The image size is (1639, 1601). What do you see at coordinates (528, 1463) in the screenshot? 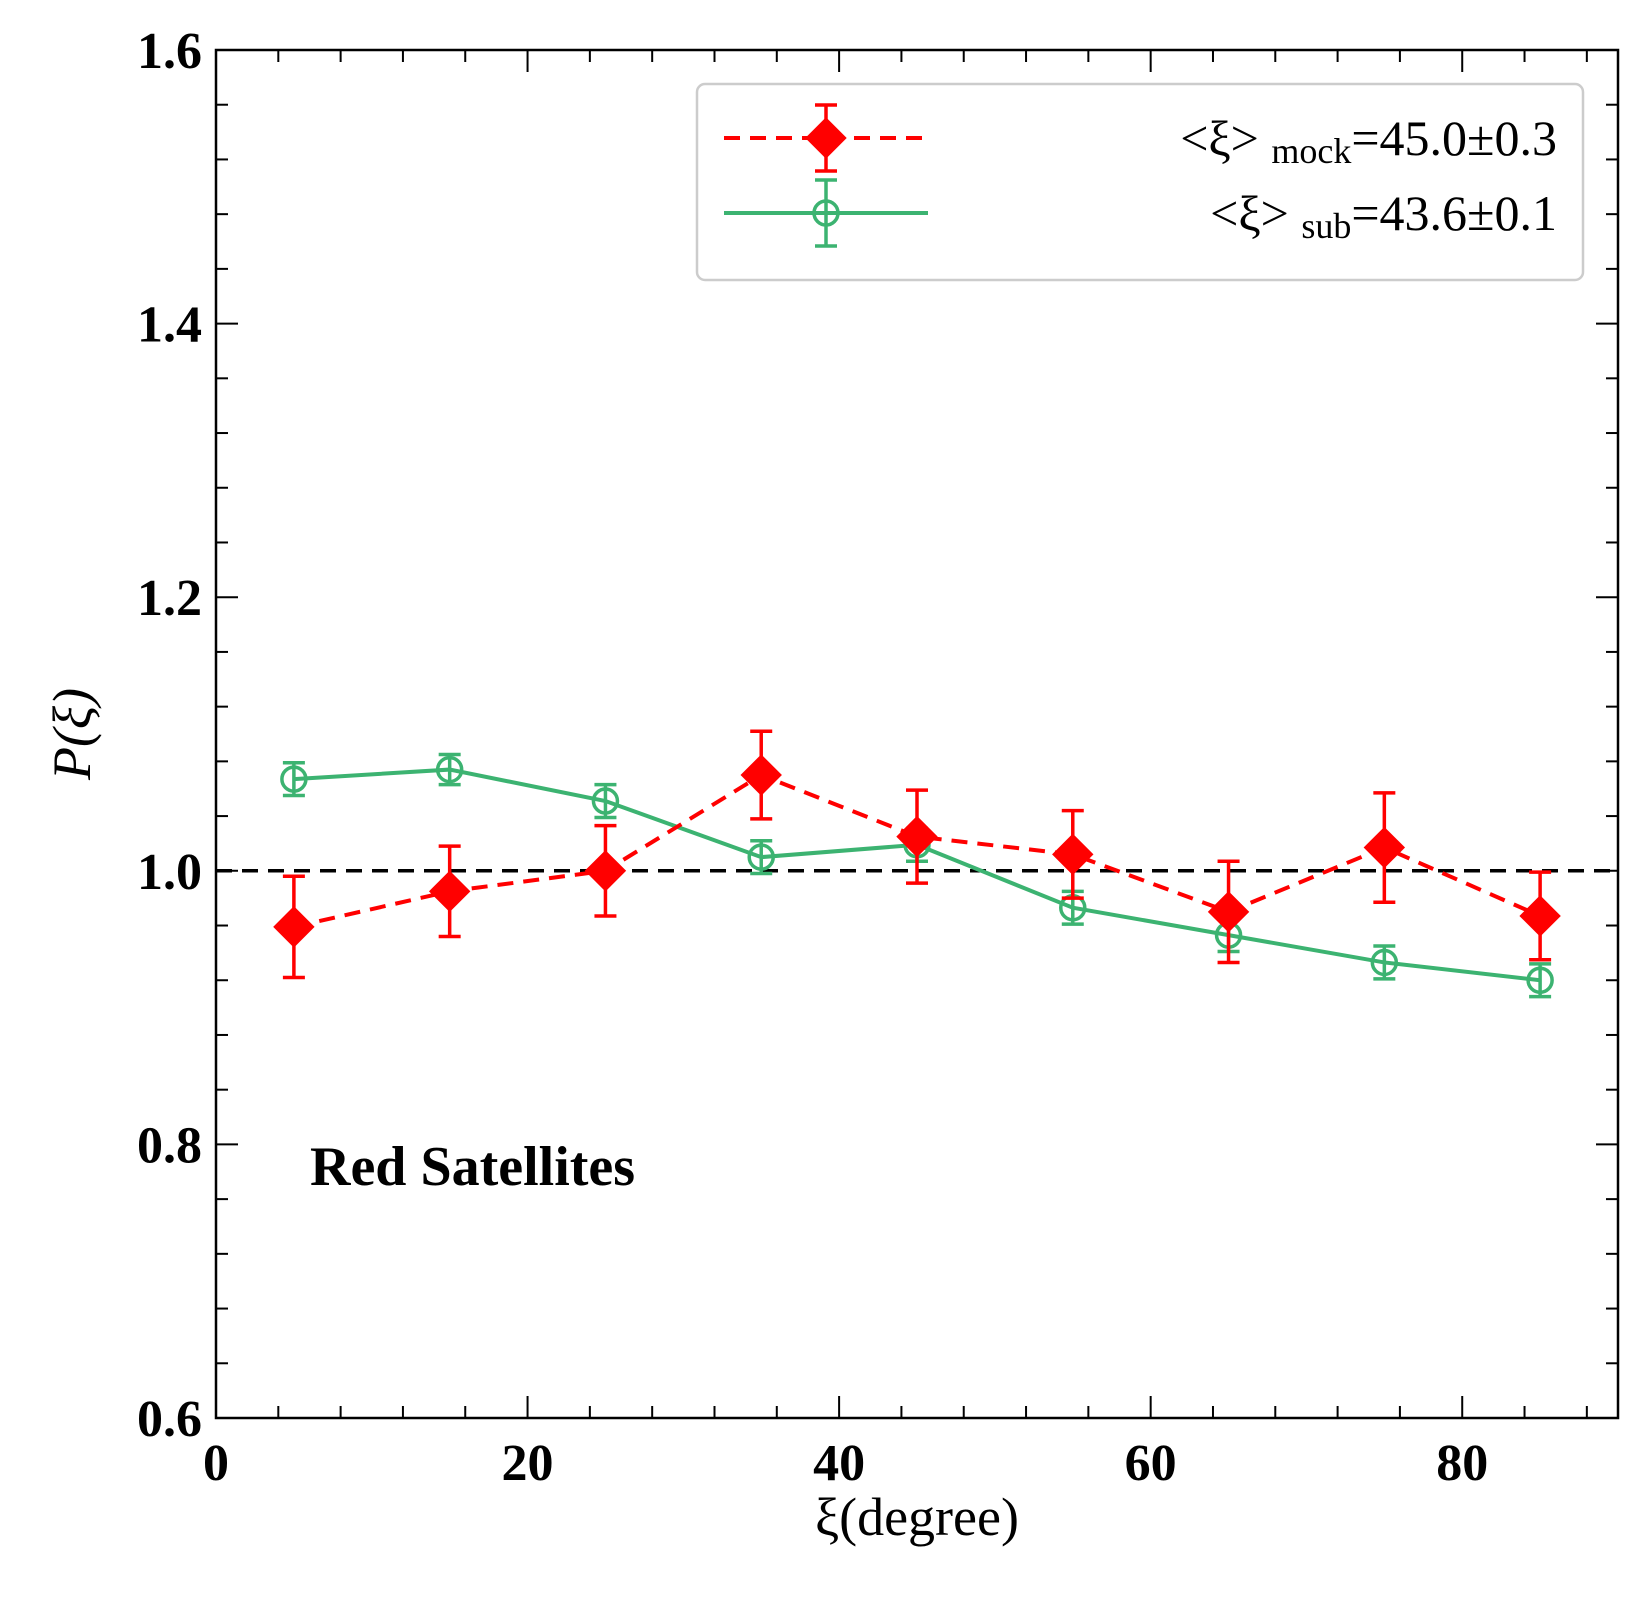
I see `x-tick-label: 20` at bounding box center [528, 1463].